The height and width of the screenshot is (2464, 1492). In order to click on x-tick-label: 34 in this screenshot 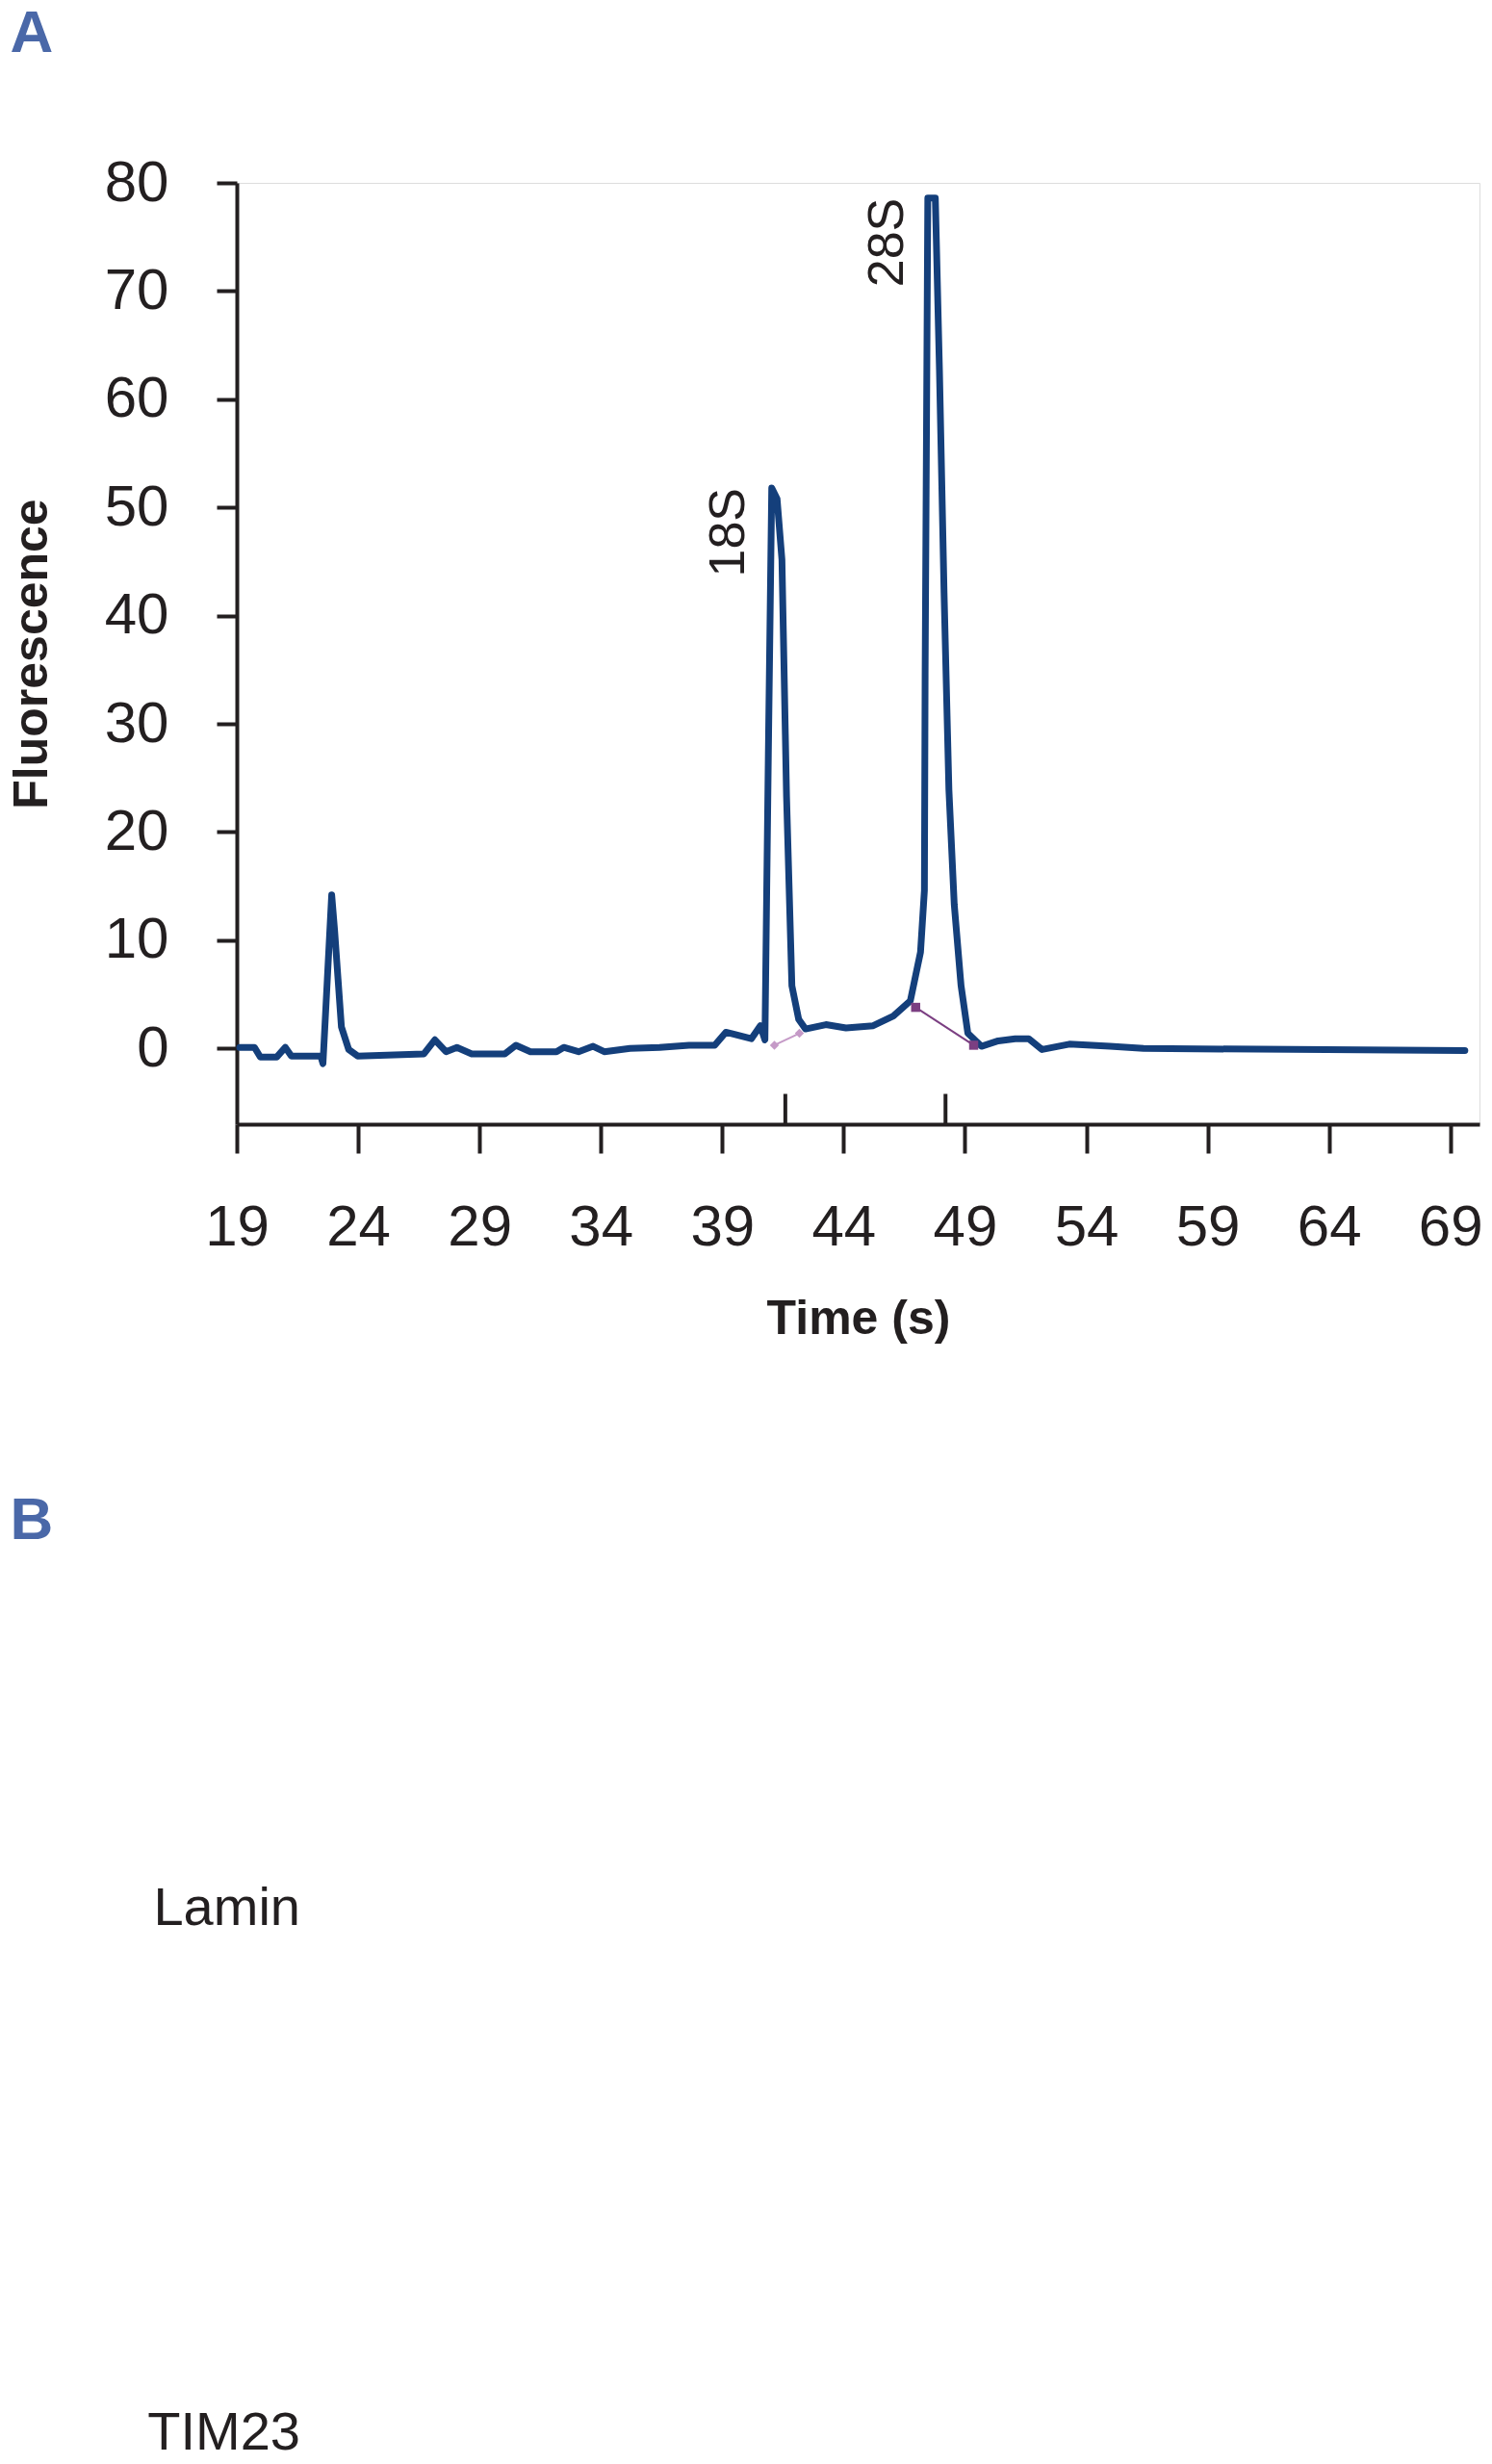, I will do `click(601, 1225)`.